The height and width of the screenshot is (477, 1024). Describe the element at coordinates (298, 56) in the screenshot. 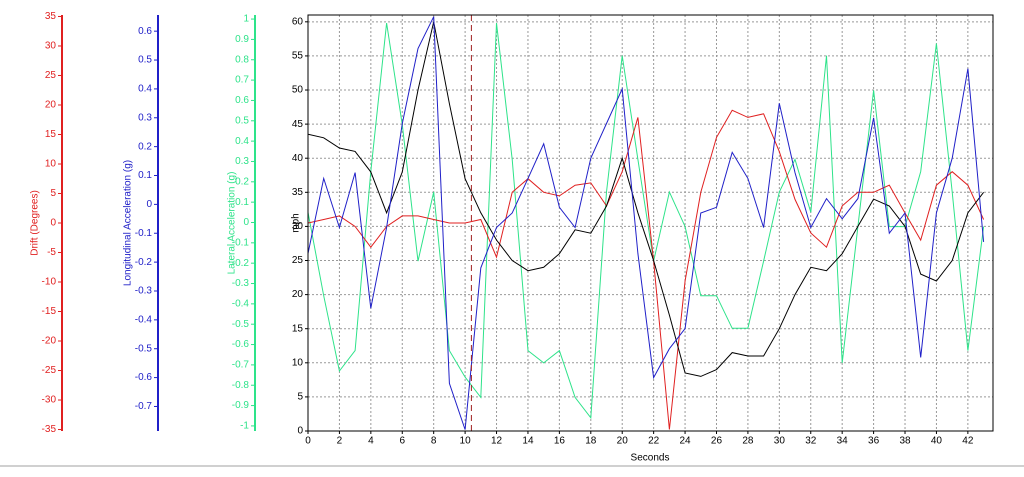

I see `y-tick-label: 55` at that location.